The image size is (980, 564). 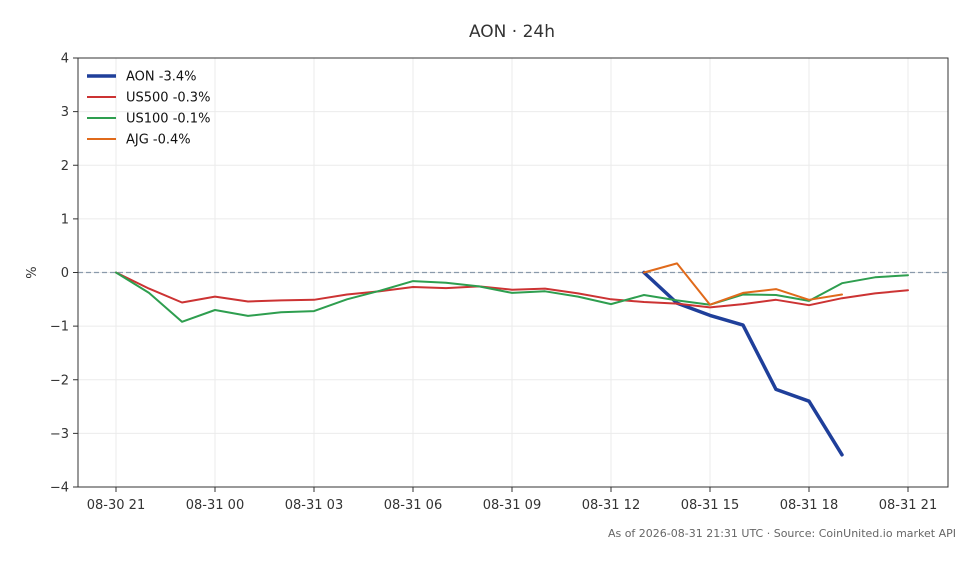 What do you see at coordinates (168, 119) in the screenshot?
I see `legend-label-2: US100 -0.1%` at bounding box center [168, 119].